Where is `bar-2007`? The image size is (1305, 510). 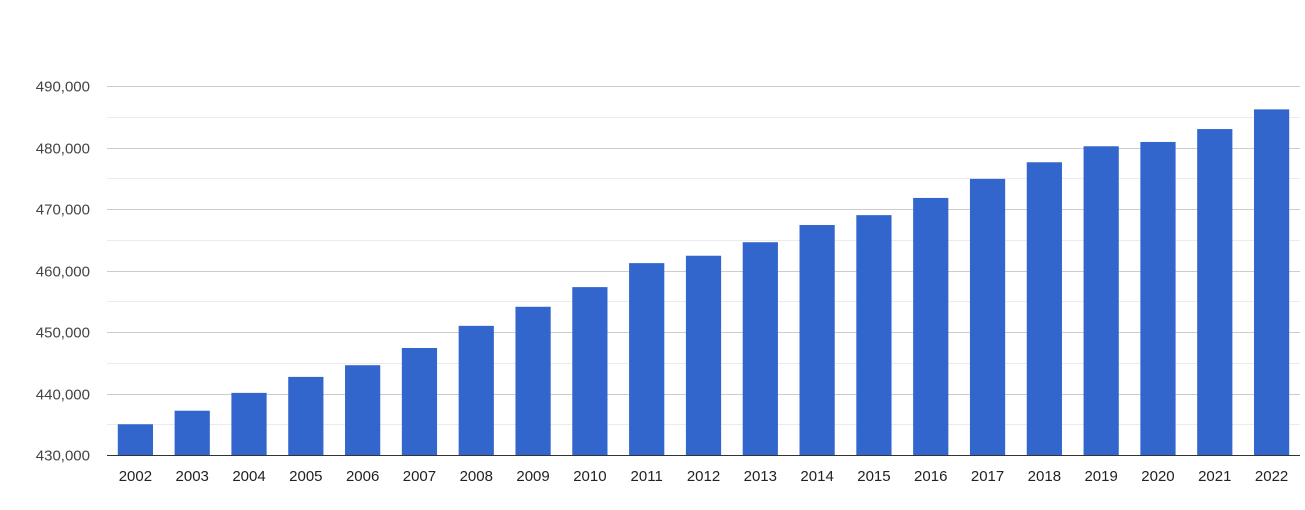 bar-2007 is located at coordinates (419, 401).